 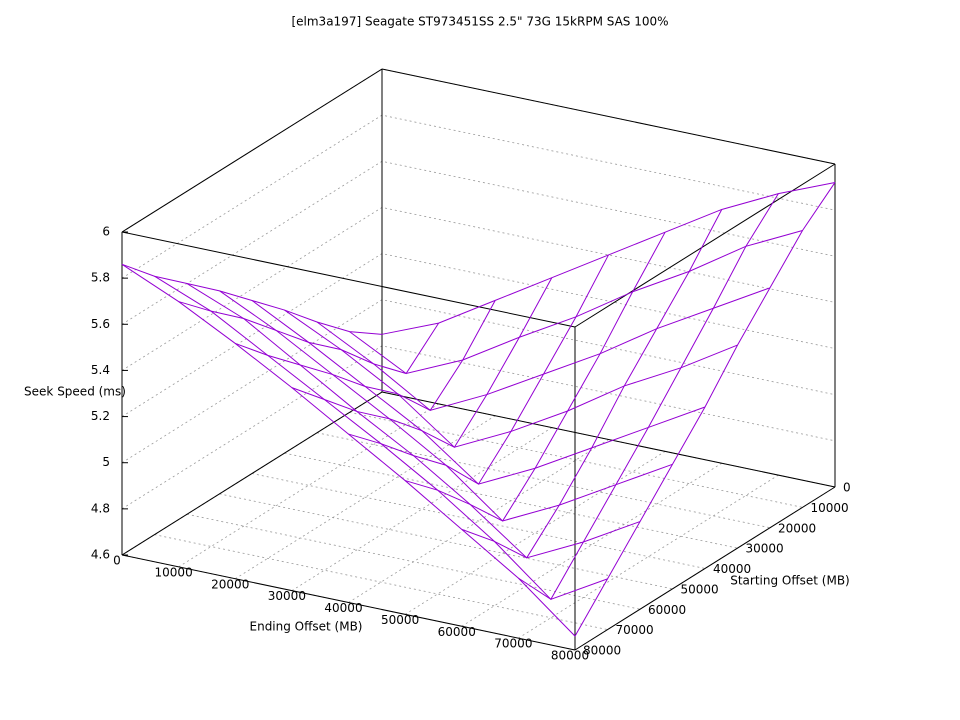 What do you see at coordinates (306, 627) in the screenshot?
I see `x-axis-title: Ending Offset (MB)` at bounding box center [306, 627].